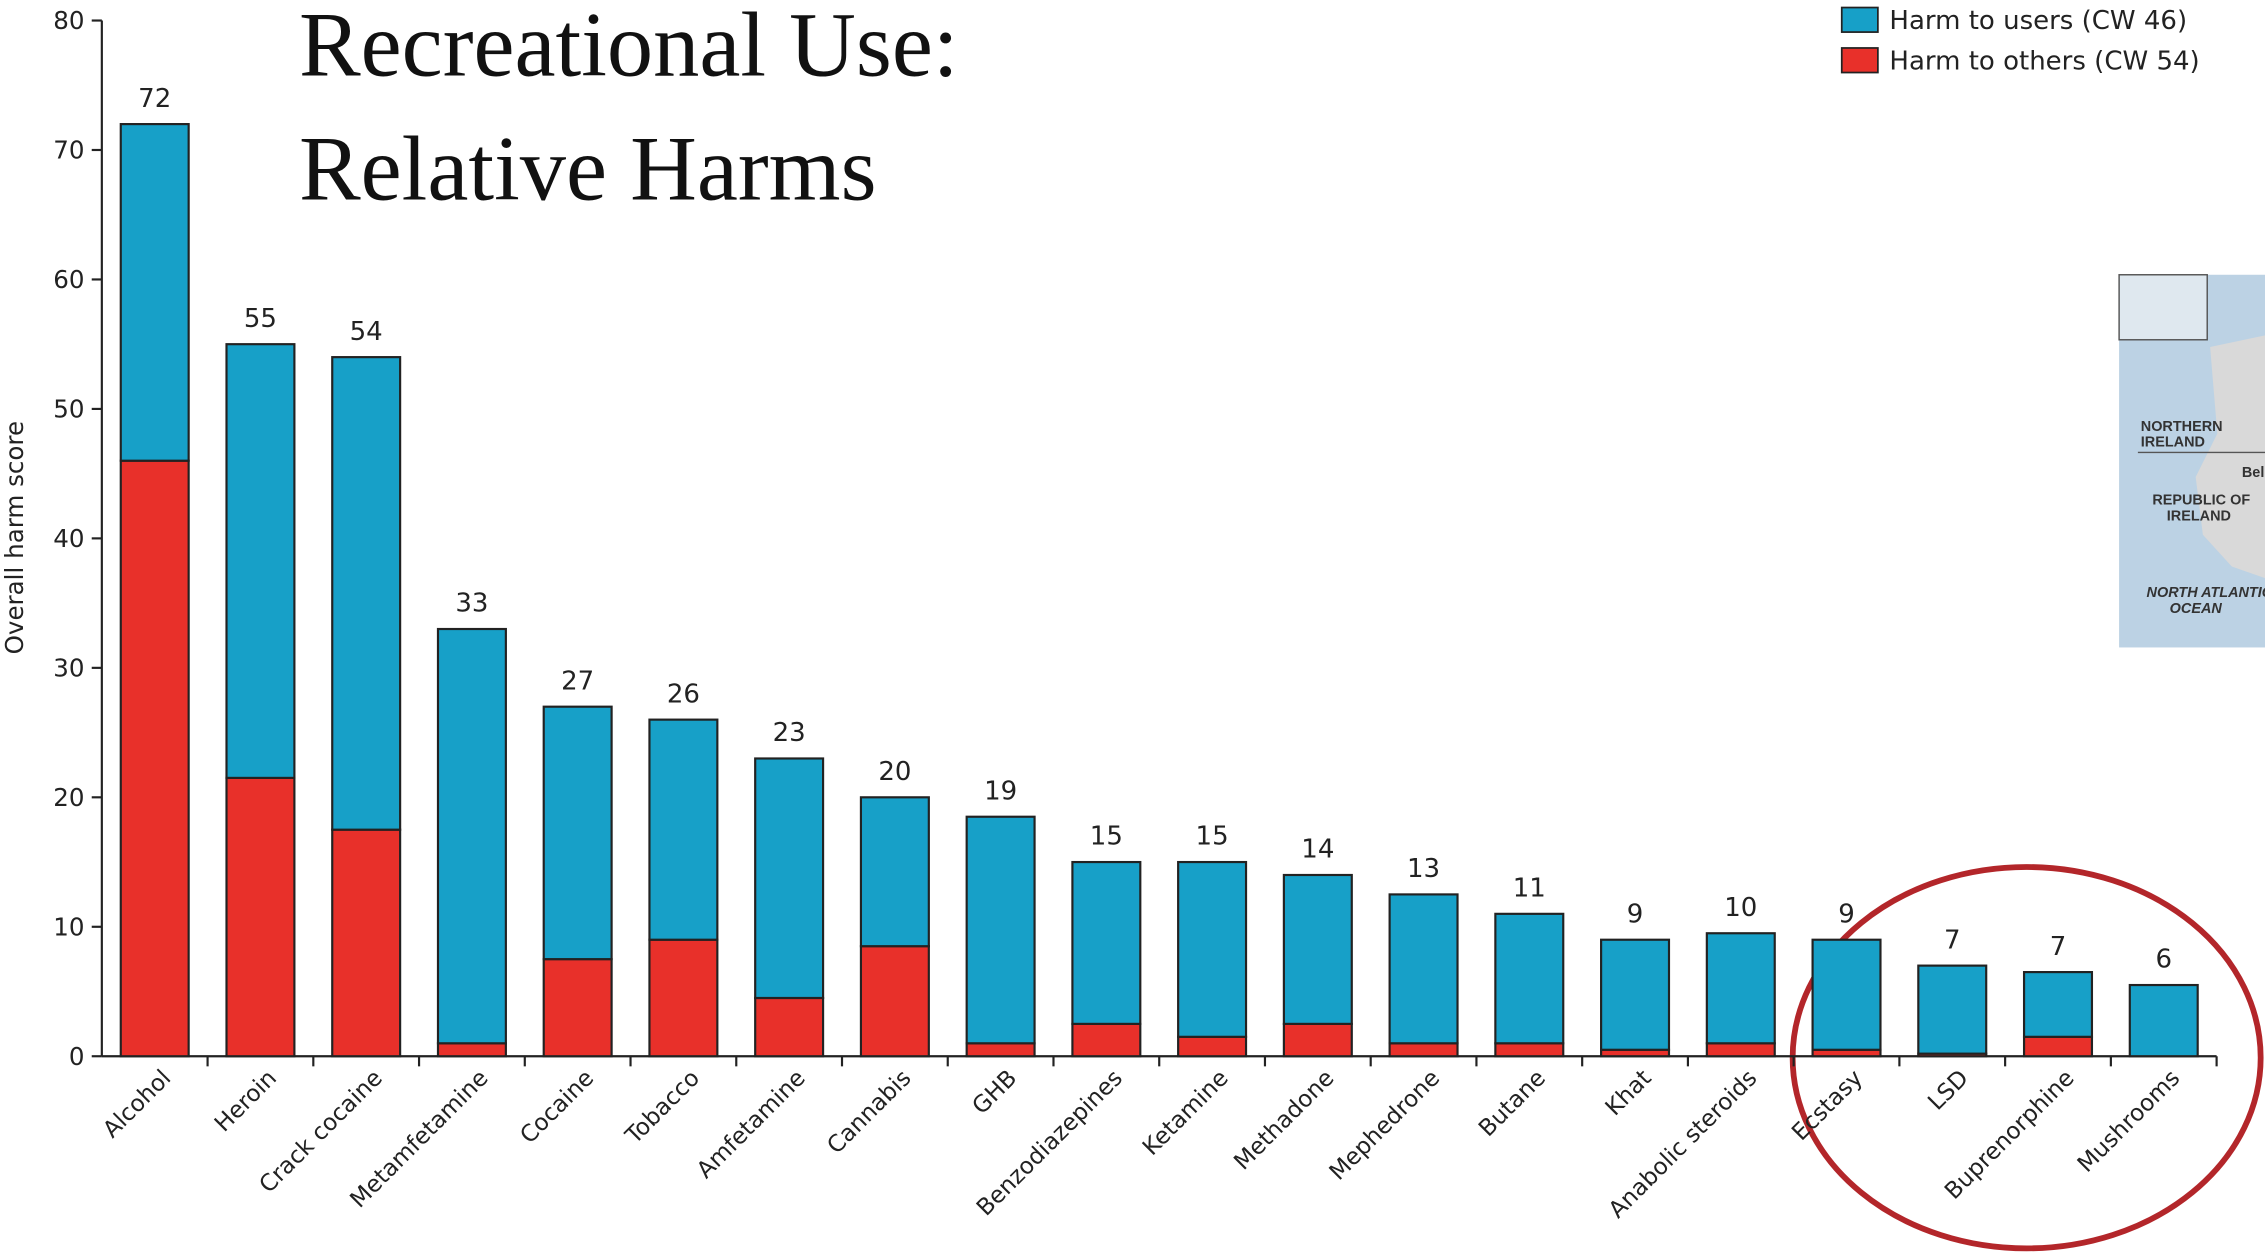  I want to click on y-tick-label: 20, so click(68, 797).